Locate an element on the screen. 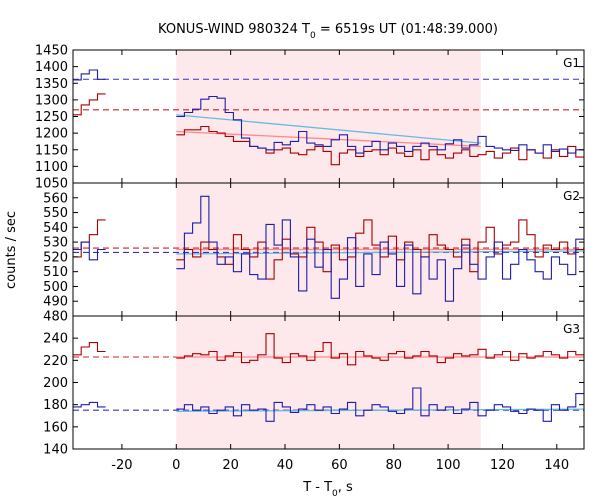 The width and height of the screenshot is (600, 500). y-tick-label: 200 is located at coordinates (55, 383).